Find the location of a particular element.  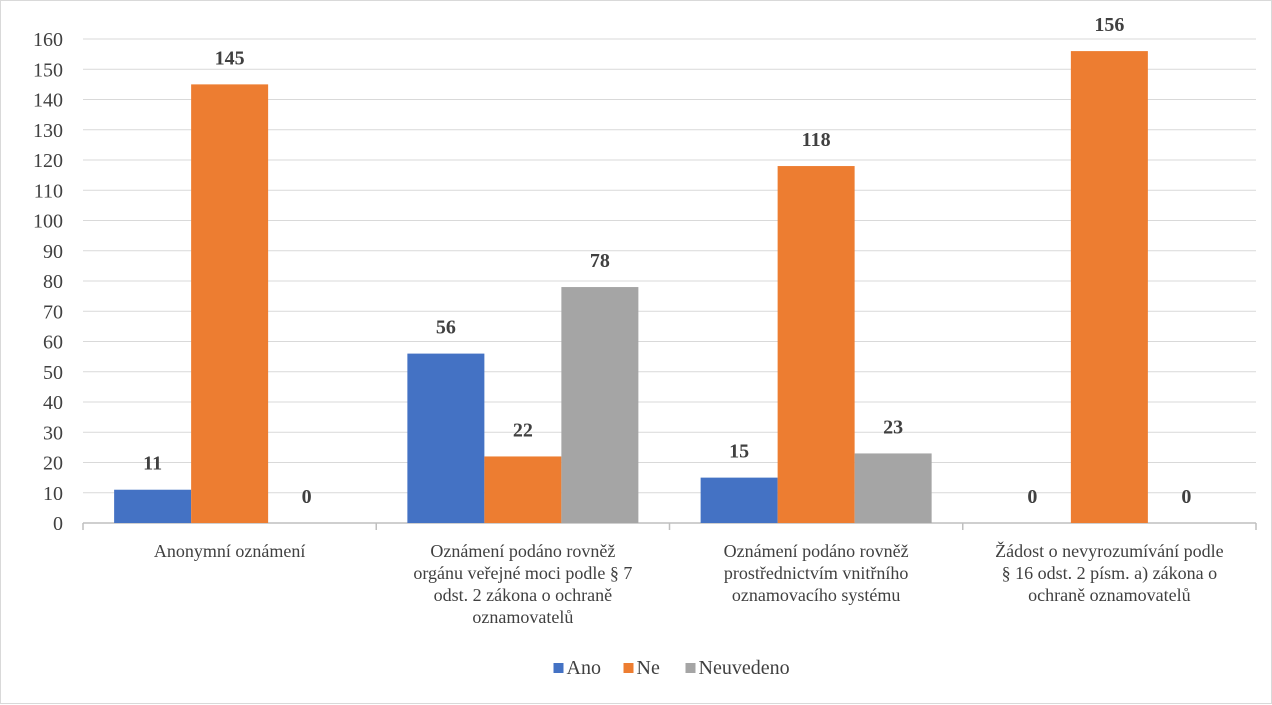

x-category-label: oznamovatelů is located at coordinates (522, 617).